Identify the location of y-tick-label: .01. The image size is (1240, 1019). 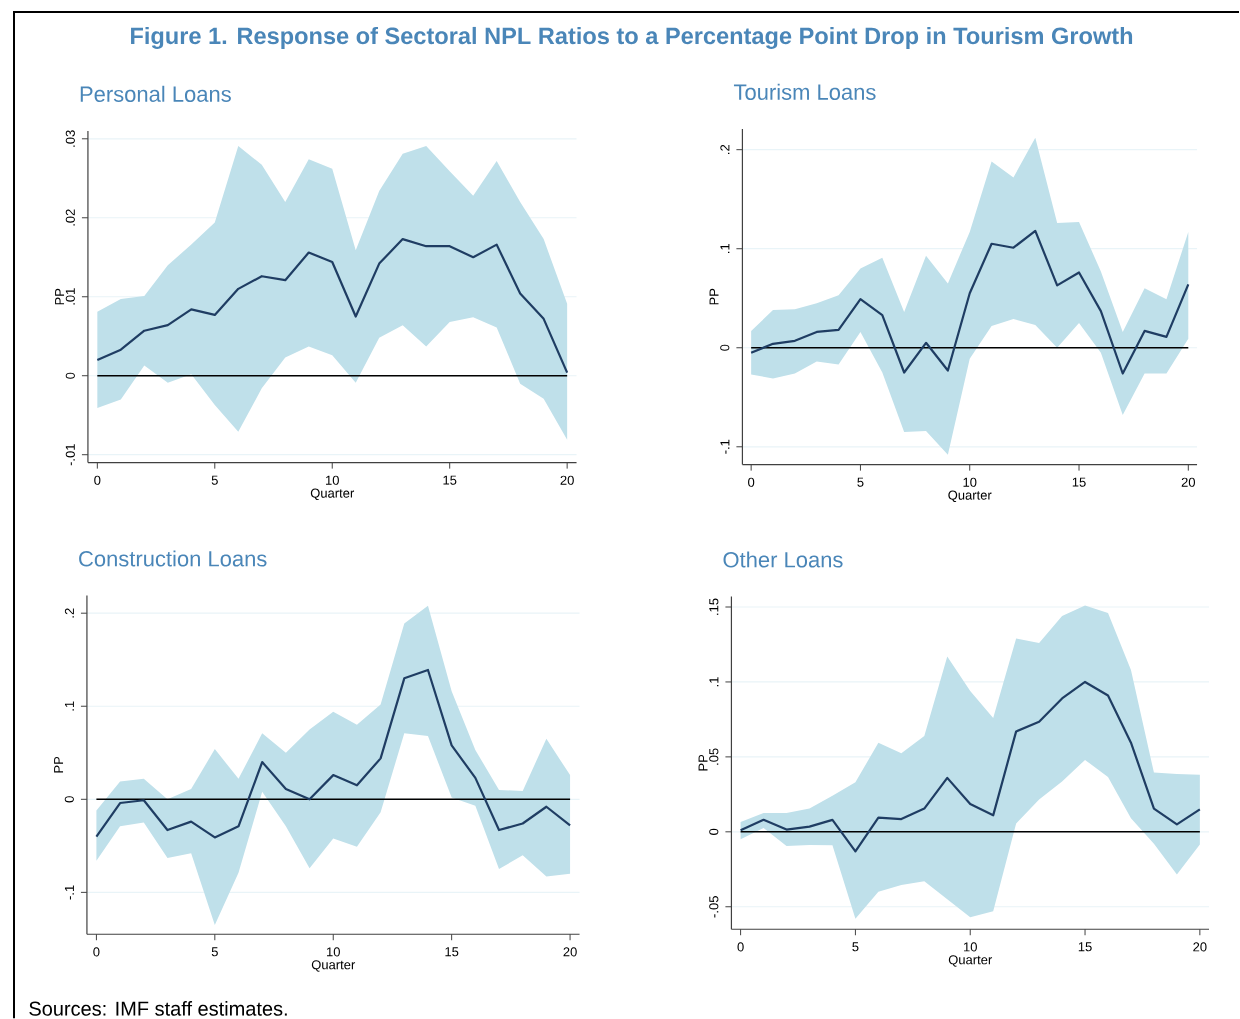
(70, 296).